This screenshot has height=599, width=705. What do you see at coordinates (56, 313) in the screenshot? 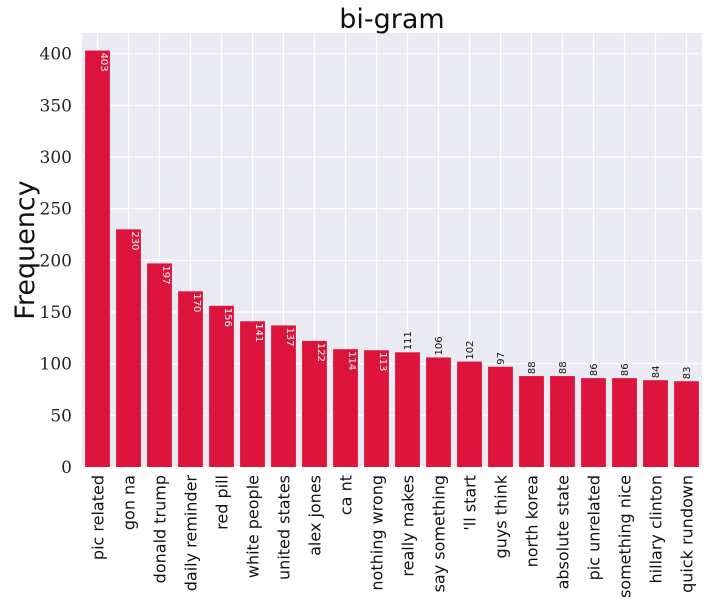
I see `y-tick-label: 150` at bounding box center [56, 313].